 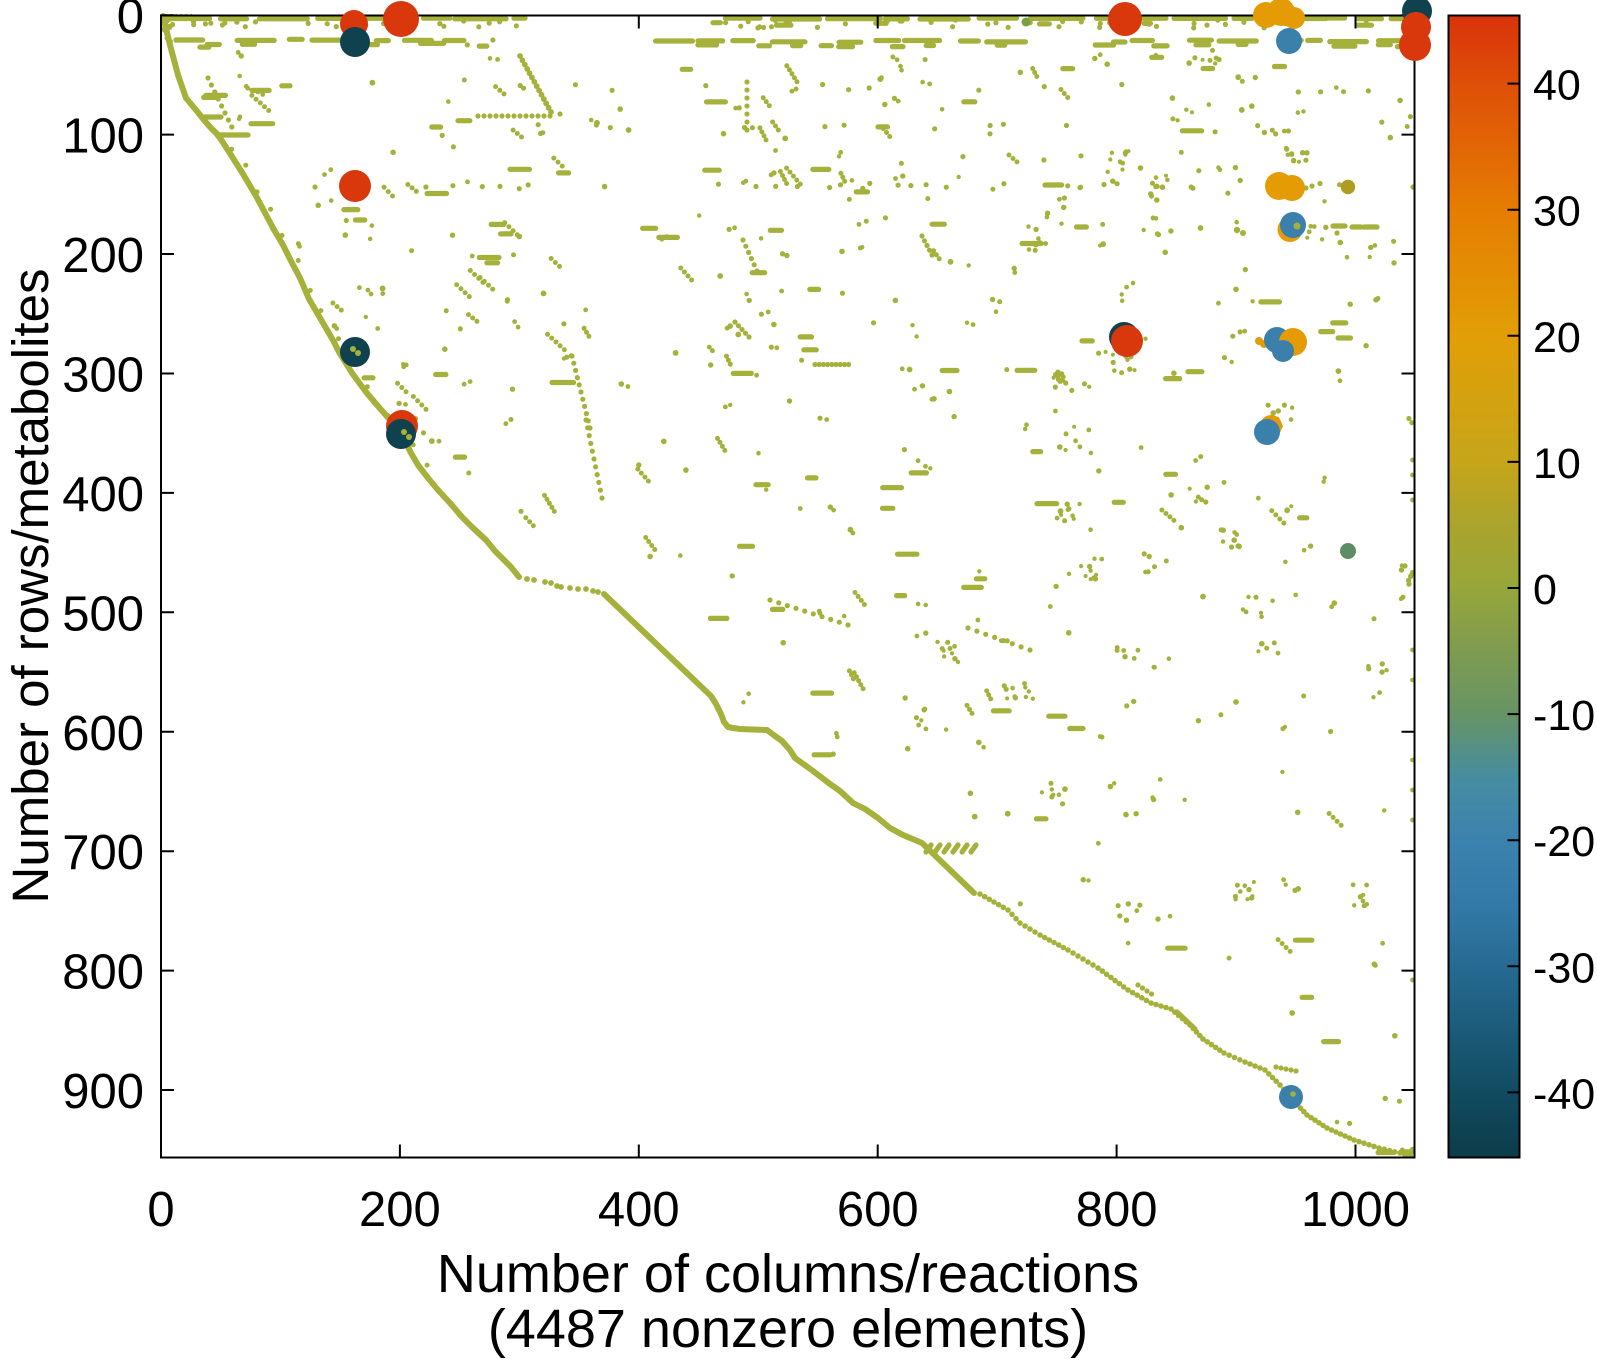 What do you see at coordinates (1557, 86) in the screenshot?
I see `svg-text: 40` at bounding box center [1557, 86].